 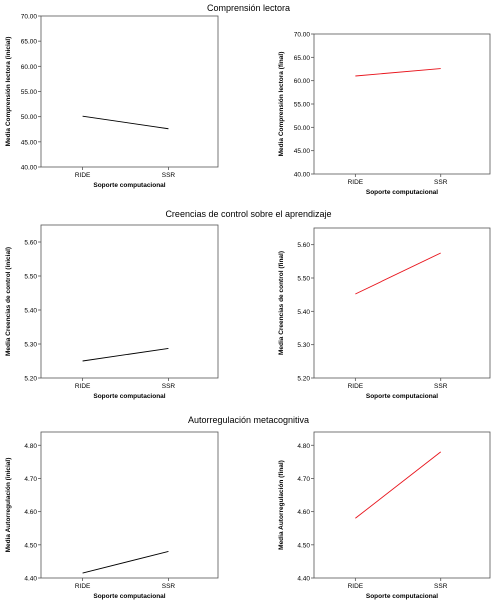 What do you see at coordinates (248, 8) in the screenshot?
I see `section-title-comprension: Comprensión lectora` at bounding box center [248, 8].